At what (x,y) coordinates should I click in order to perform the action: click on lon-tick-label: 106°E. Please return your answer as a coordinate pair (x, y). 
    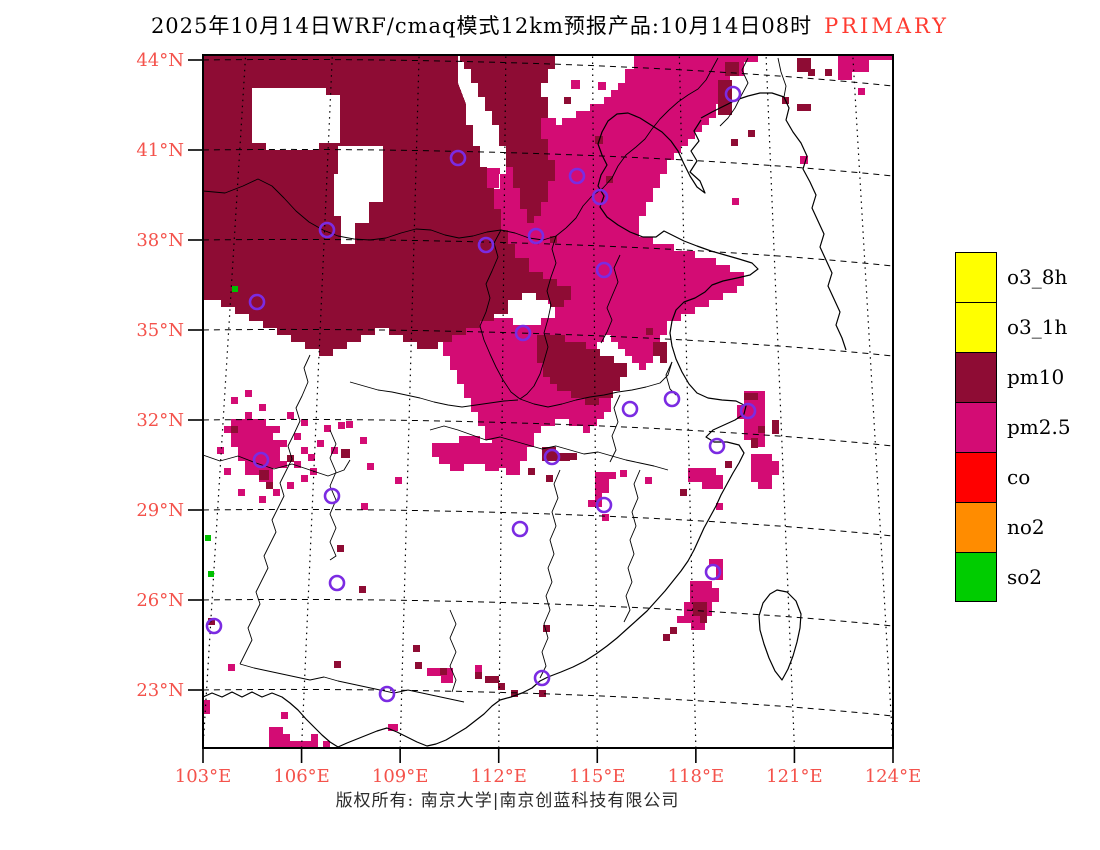
    Looking at the image, I should click on (301, 776).